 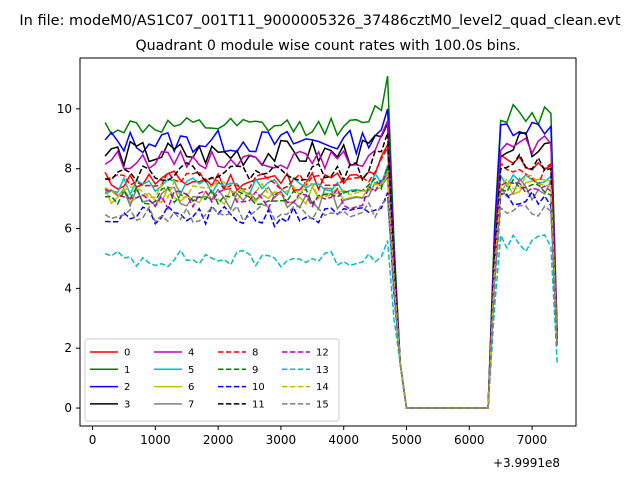 I want to click on legend-label-2: 2, so click(x=127, y=387).